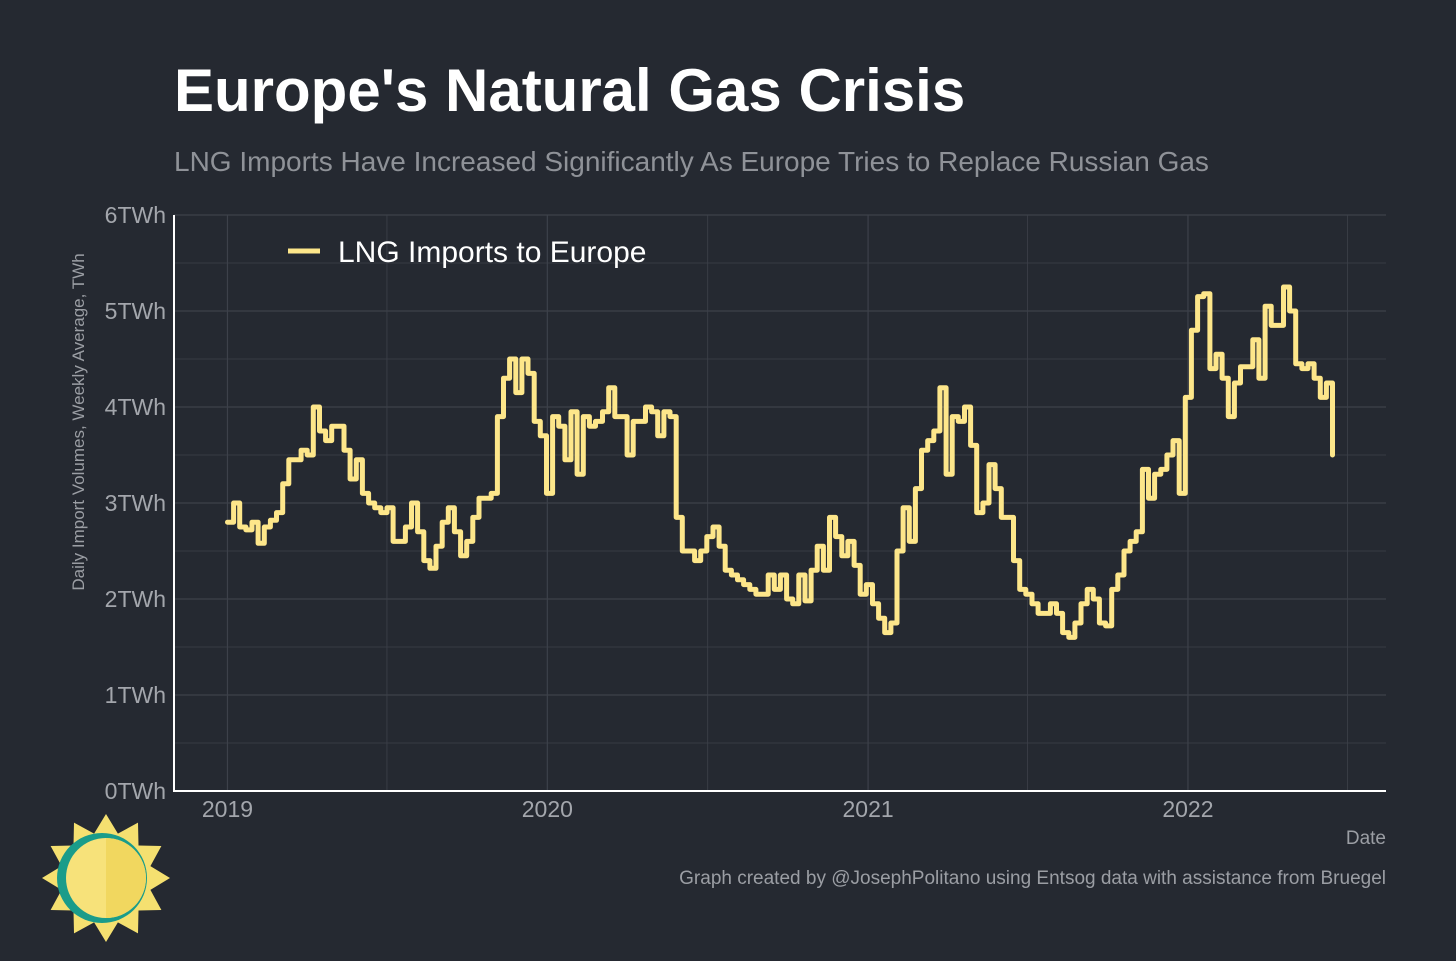 The height and width of the screenshot is (961, 1456). Describe the element at coordinates (547, 809) in the screenshot. I see `x-tick-label: 2020` at that location.